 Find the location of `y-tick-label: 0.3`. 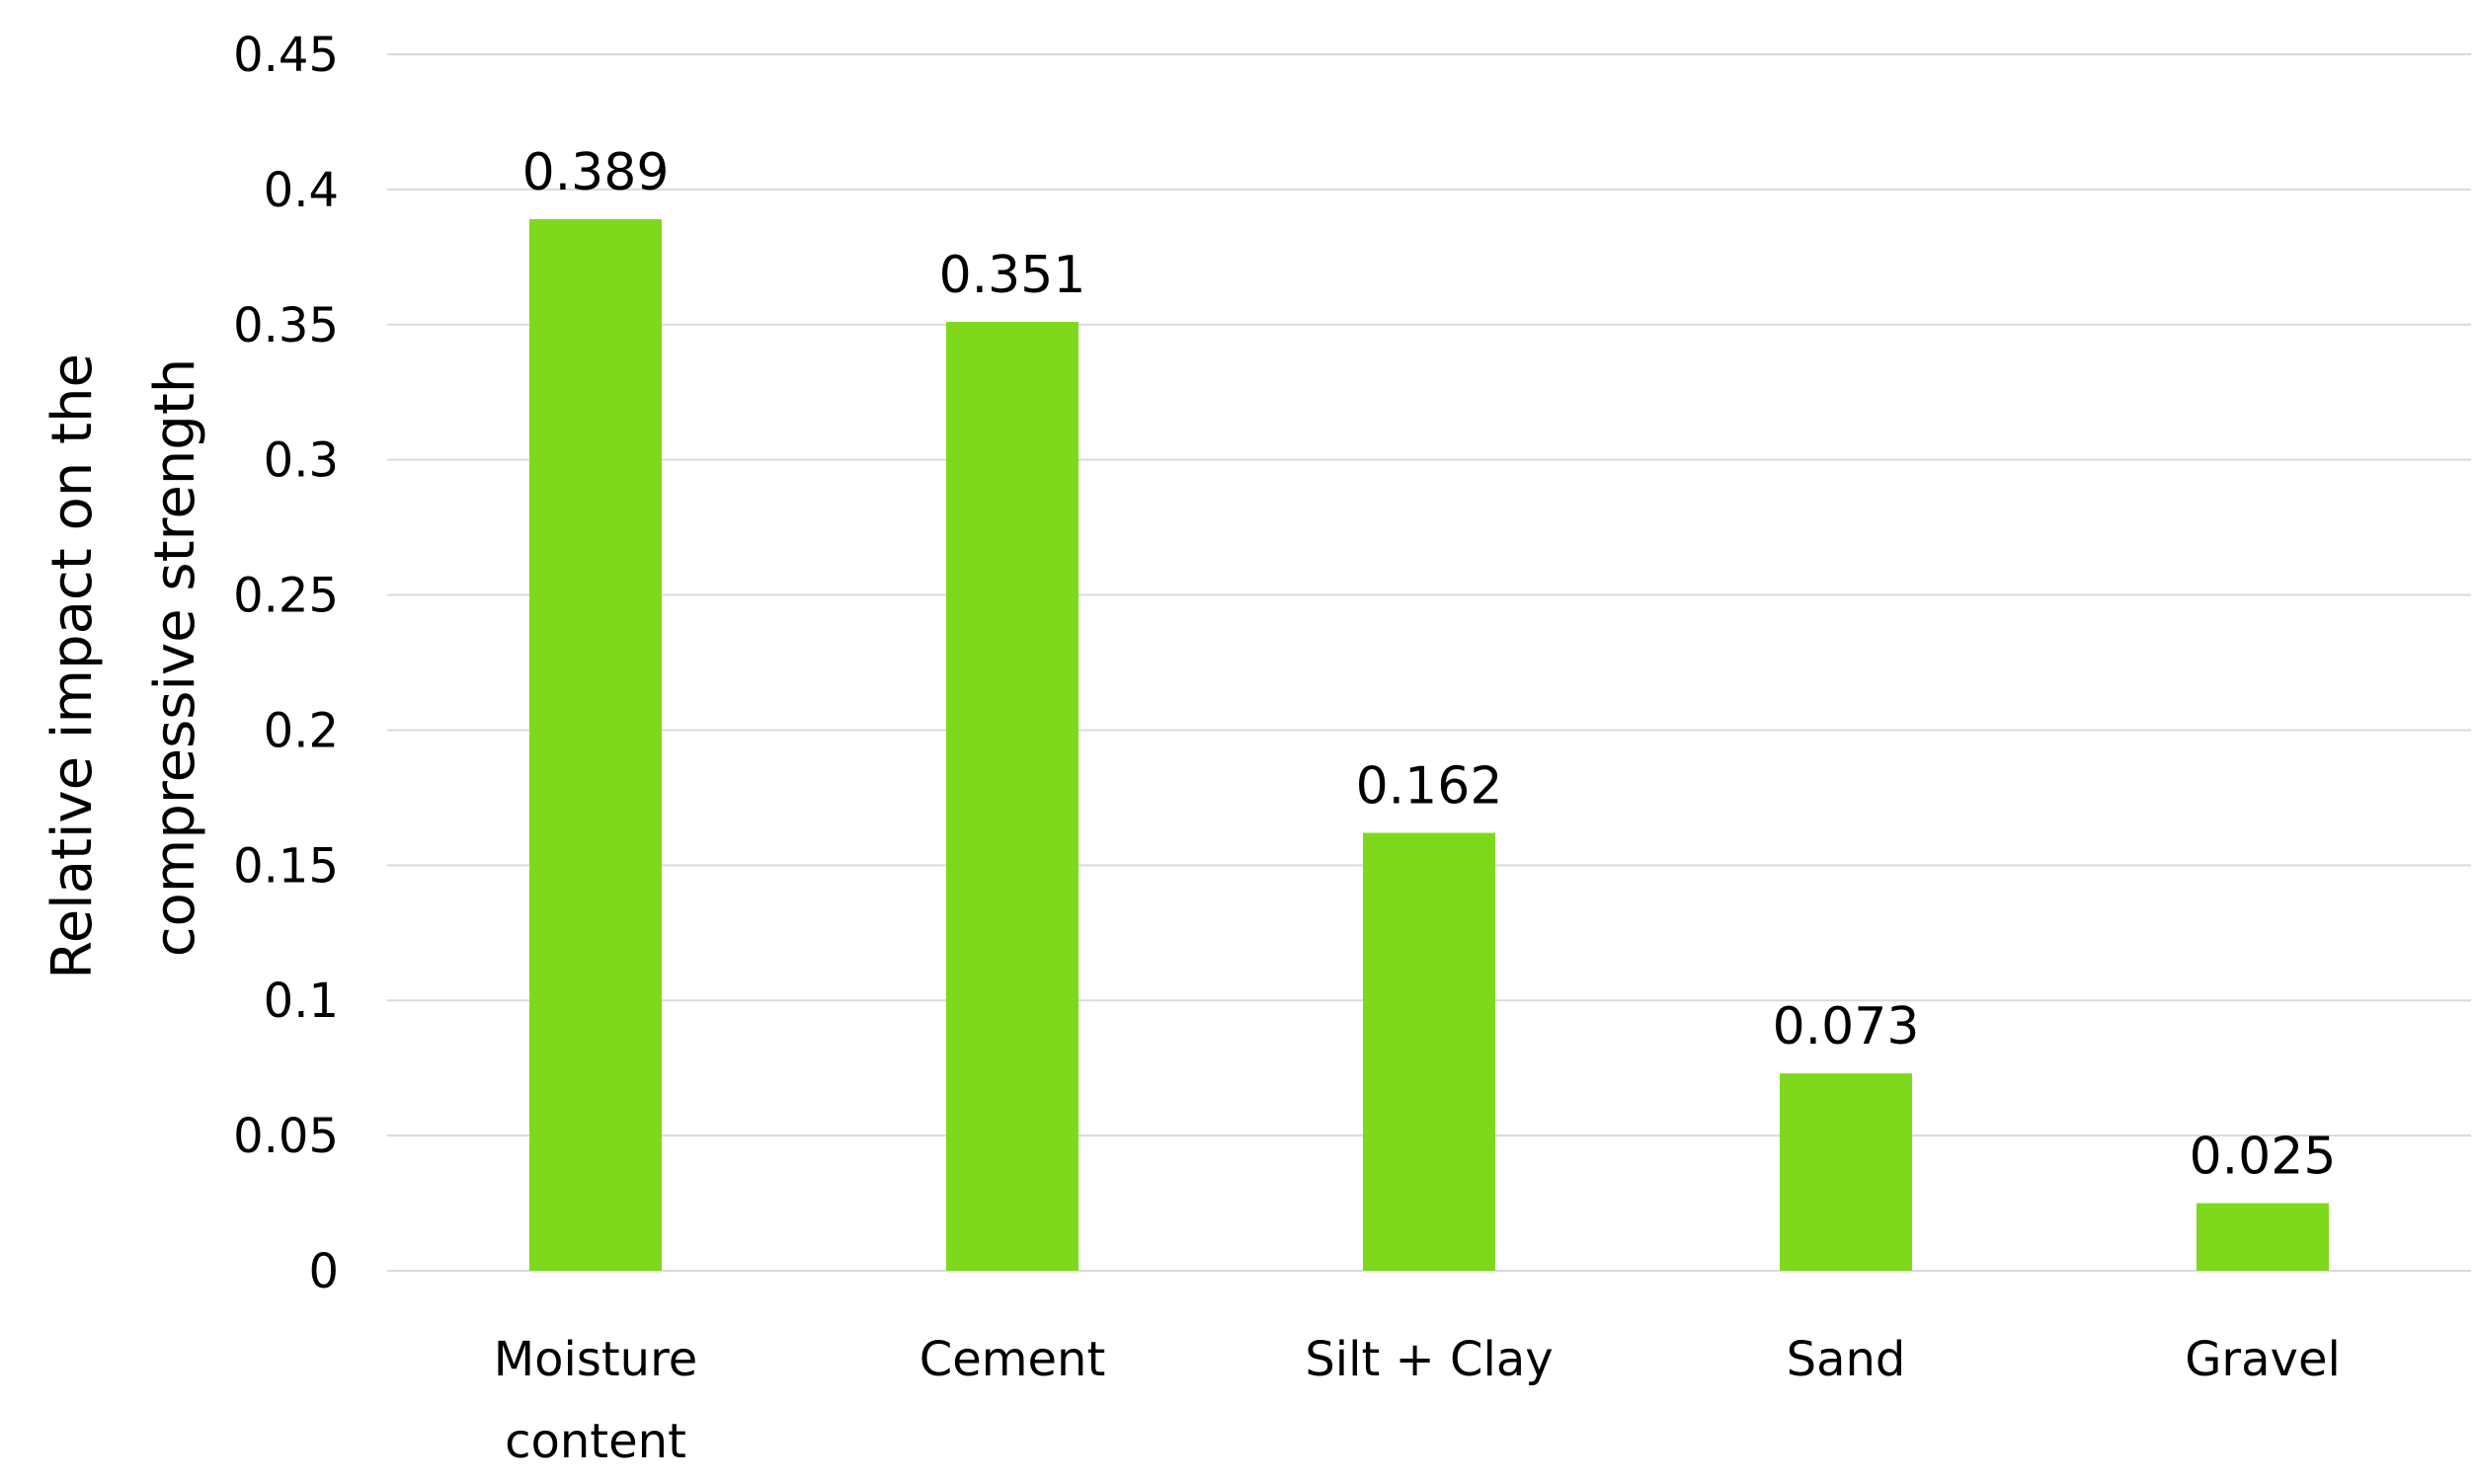

y-tick-label: 0.3 is located at coordinates (301, 461).